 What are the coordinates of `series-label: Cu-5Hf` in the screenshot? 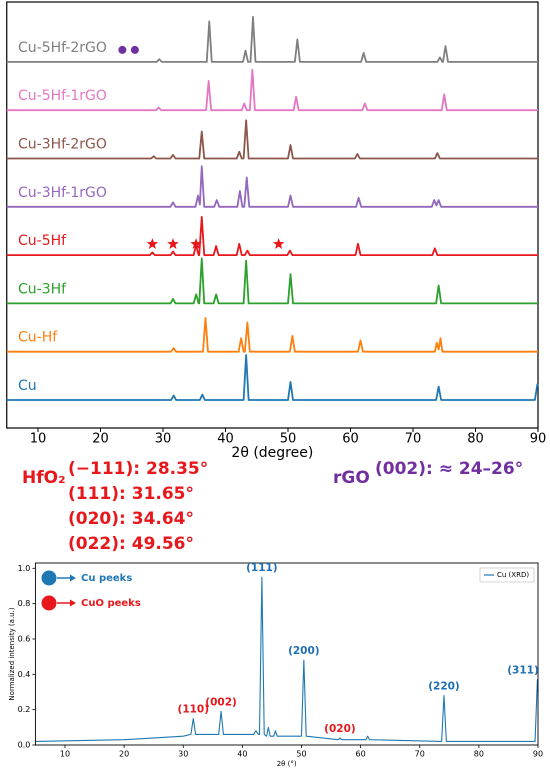 It's located at (42, 241).